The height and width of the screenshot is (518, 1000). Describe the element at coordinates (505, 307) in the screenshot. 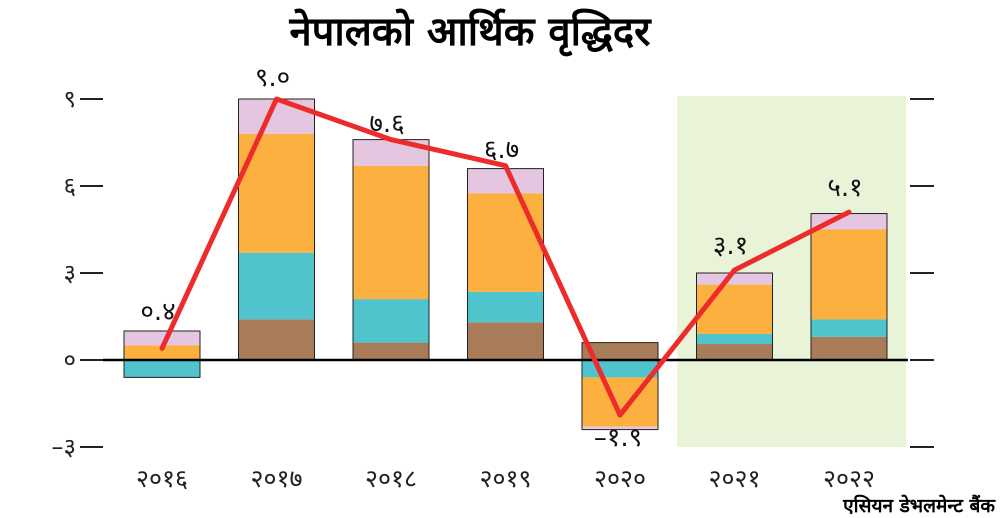

I see `bar-segment-२०१९-1` at that location.